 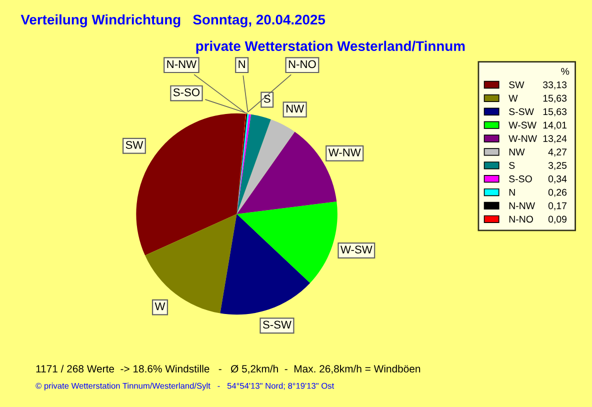 I want to click on slice-label: NW, so click(x=295, y=108).